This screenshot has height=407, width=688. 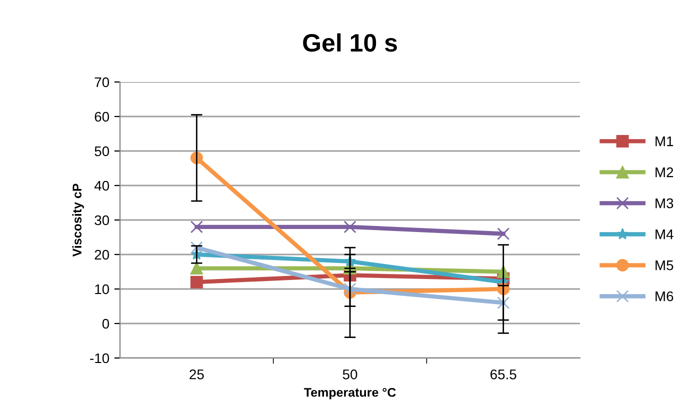 What do you see at coordinates (100, 358) in the screenshot?
I see `y-tick-label: -10` at bounding box center [100, 358].